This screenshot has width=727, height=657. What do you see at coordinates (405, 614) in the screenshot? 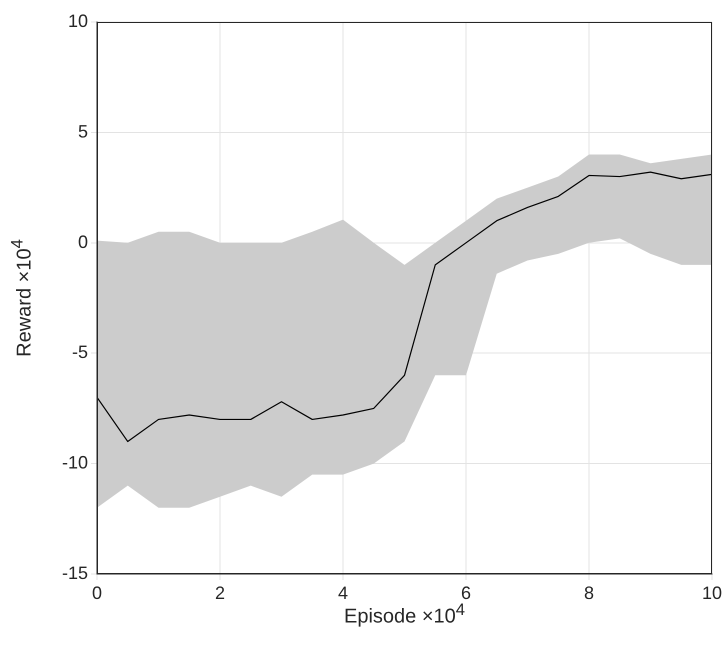
I see `x-axis-title: Episode ×10$^{4}$` at bounding box center [405, 614].